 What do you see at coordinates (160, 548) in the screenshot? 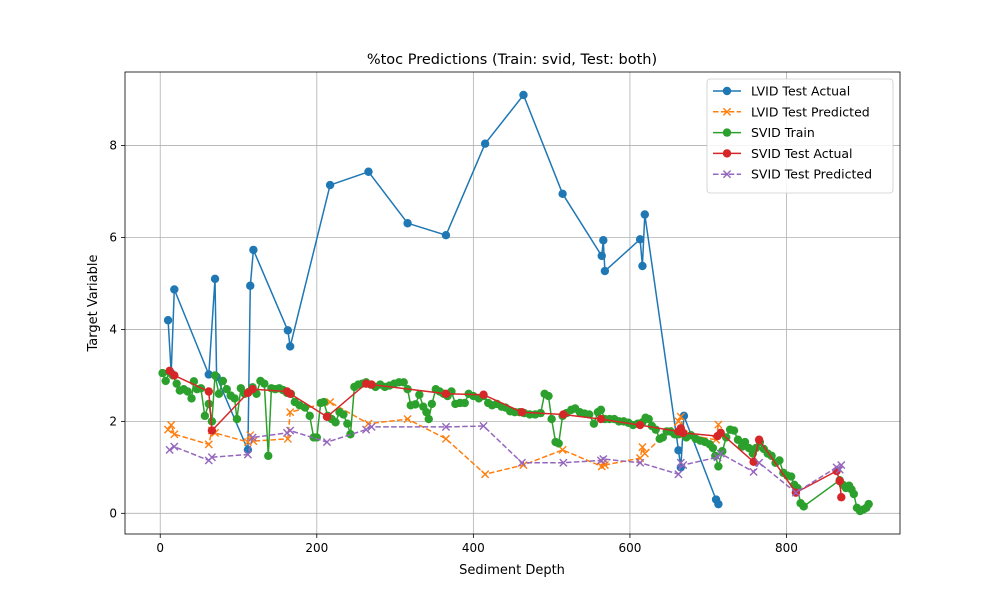
I see `x-tick-label: 0` at bounding box center [160, 548].